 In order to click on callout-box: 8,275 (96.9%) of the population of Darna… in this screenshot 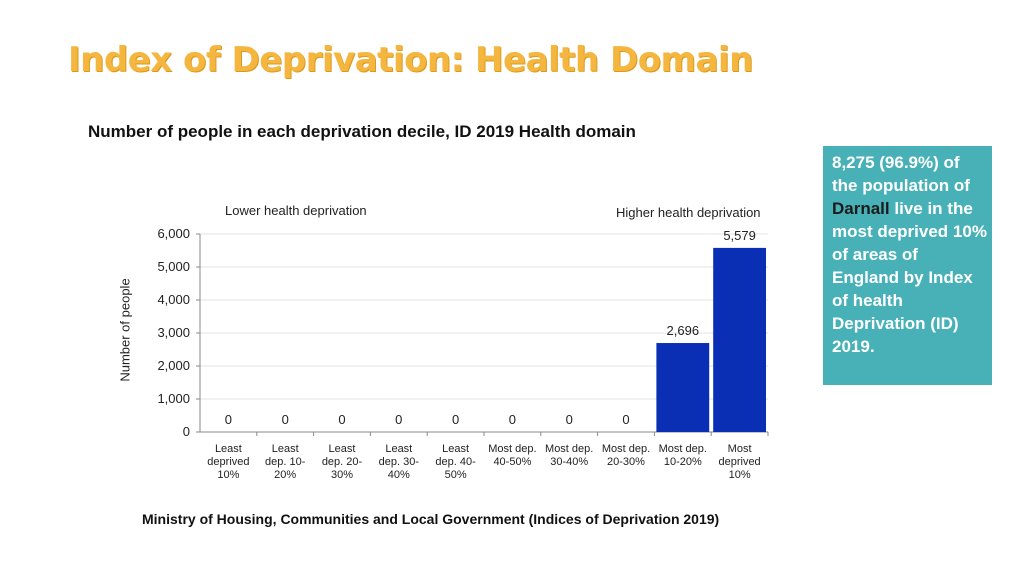, I will do `click(907, 265)`.